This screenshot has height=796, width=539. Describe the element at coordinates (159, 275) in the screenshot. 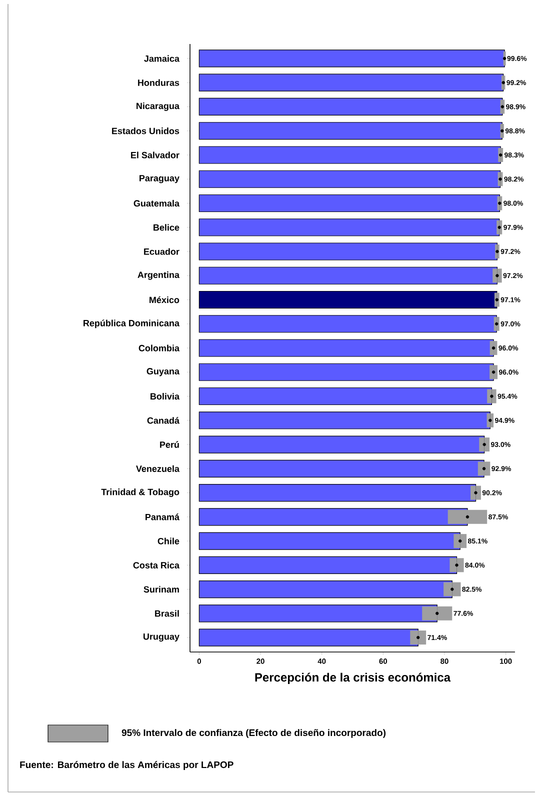

I see `y-tick-label: Argentina` at that location.